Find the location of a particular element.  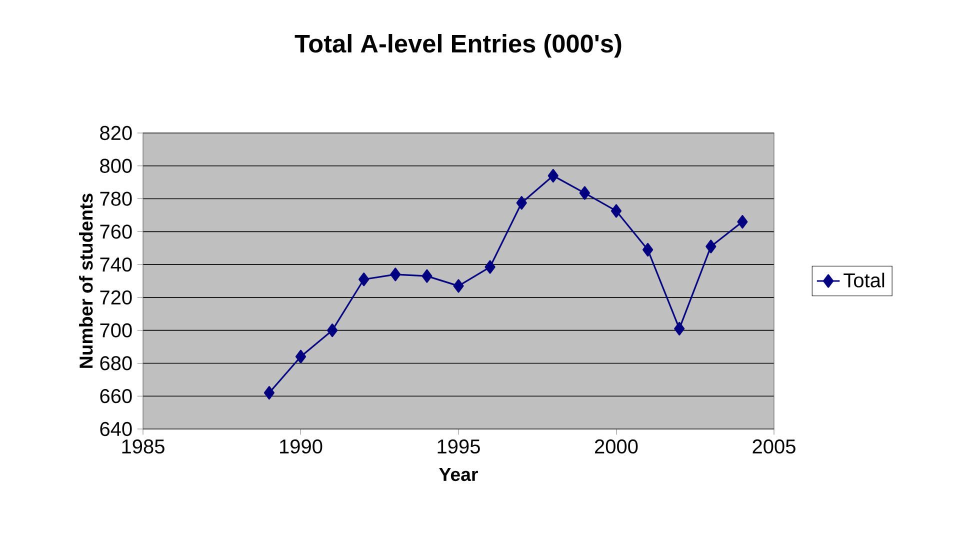

x-tick-label: 2000 is located at coordinates (616, 446).